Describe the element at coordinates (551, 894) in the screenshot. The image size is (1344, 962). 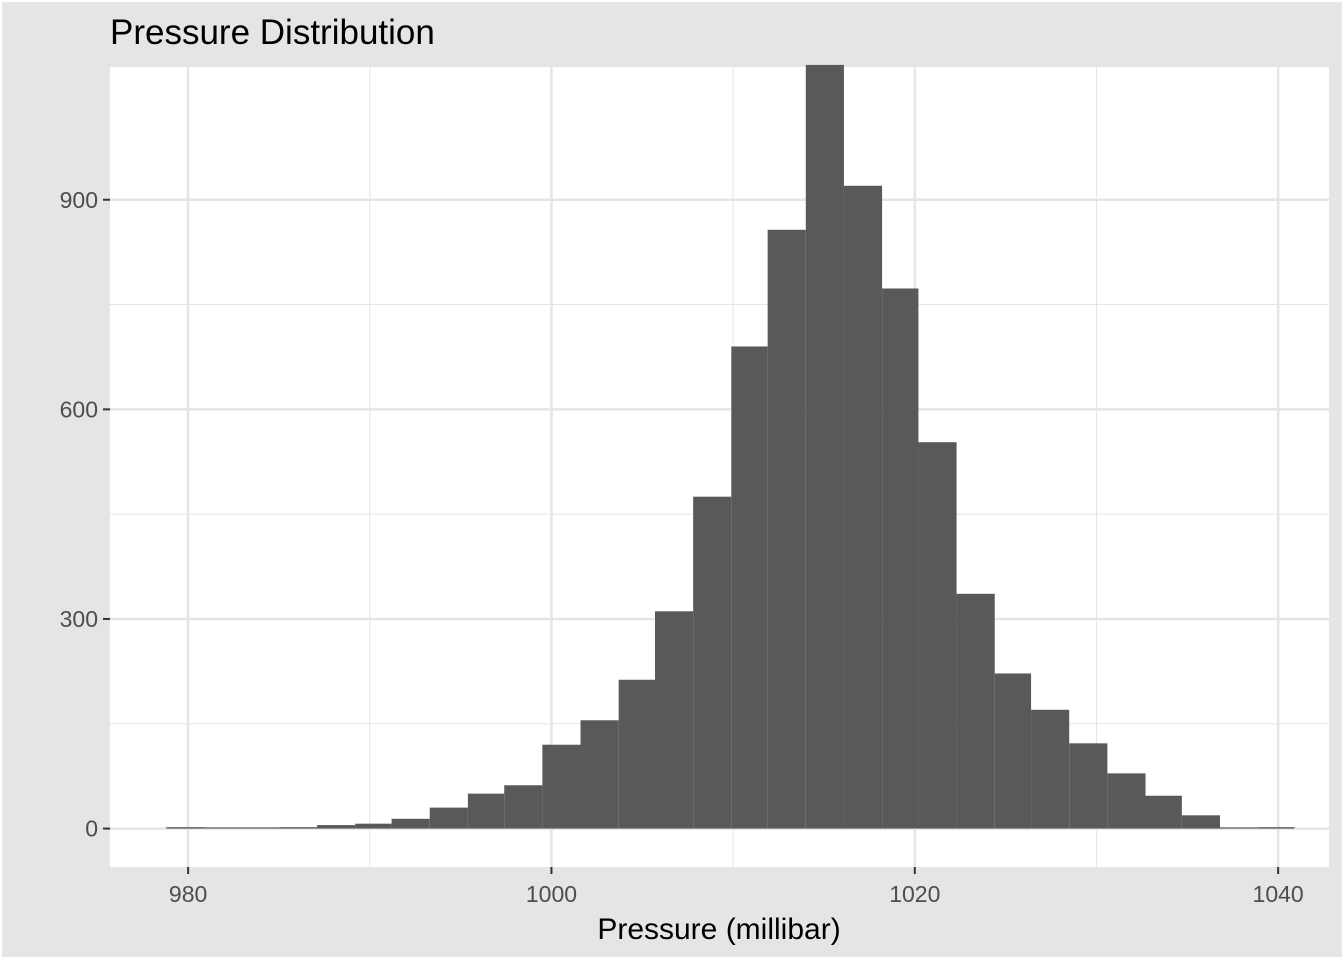
I see `x-tick-label: 1000` at that location.